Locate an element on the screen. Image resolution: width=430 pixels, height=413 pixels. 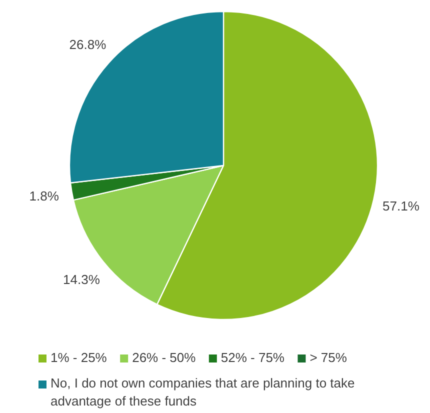
legend-label: 26% - 50% is located at coordinates (164, 357).